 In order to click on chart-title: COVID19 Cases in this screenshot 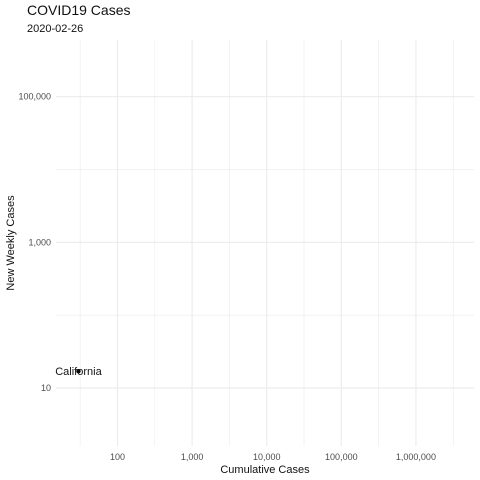, I will do `click(78, 10)`.